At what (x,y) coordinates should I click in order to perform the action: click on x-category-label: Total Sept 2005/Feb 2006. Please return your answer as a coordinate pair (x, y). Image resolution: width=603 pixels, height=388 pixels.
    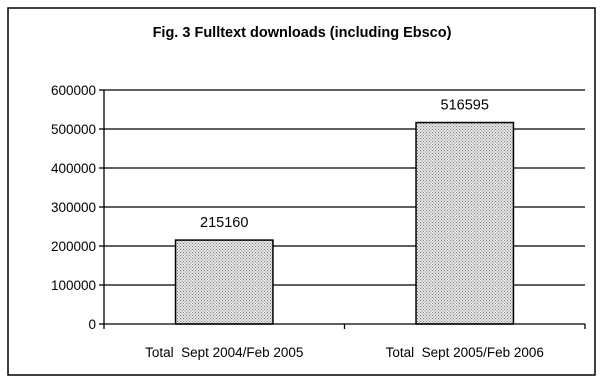
    Looking at the image, I should click on (465, 352).